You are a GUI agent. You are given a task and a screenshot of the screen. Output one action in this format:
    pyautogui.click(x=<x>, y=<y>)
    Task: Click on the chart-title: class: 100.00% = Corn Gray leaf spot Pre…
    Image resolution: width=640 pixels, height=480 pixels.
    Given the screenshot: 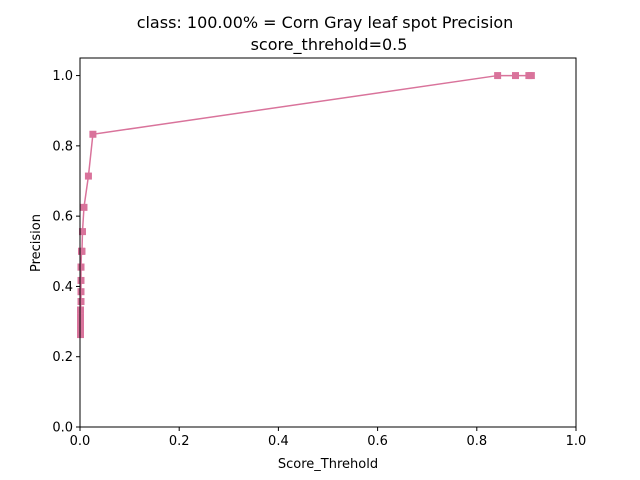 What is the action you would take?
    pyautogui.click(x=325, y=22)
    